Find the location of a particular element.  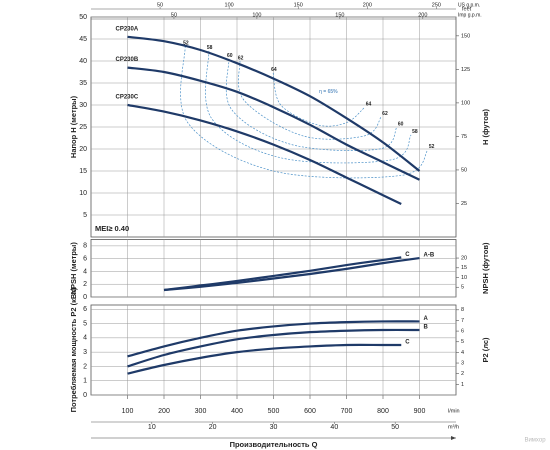

bottom-tick-label: 20 is located at coordinates (213, 427).